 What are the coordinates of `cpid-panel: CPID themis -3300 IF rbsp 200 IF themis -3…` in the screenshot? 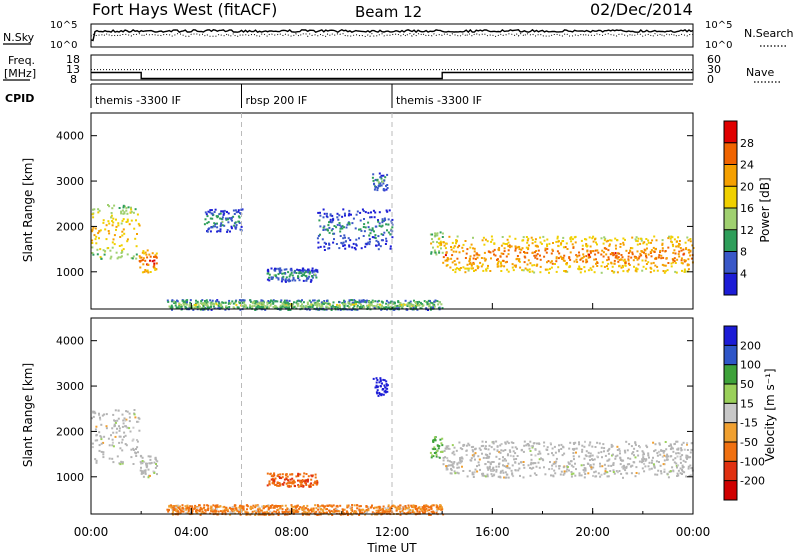 It's located at (349, 95).